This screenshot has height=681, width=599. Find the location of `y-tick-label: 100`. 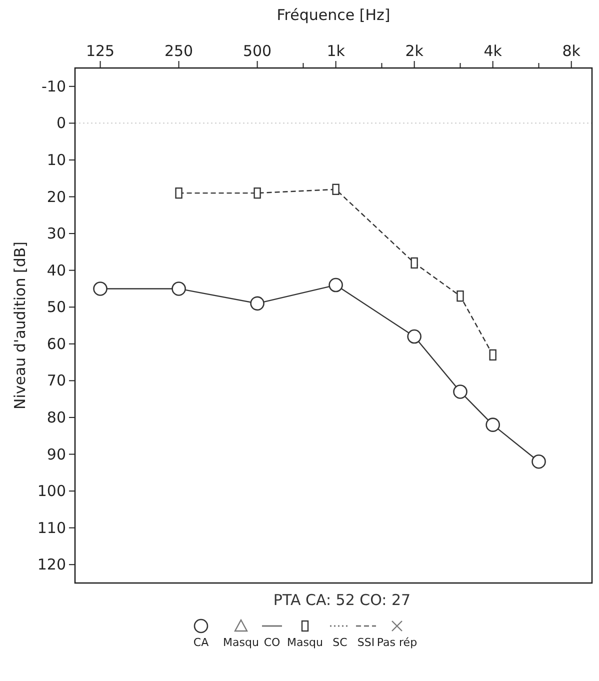

y-tick-label: 100 is located at coordinates (51, 491).